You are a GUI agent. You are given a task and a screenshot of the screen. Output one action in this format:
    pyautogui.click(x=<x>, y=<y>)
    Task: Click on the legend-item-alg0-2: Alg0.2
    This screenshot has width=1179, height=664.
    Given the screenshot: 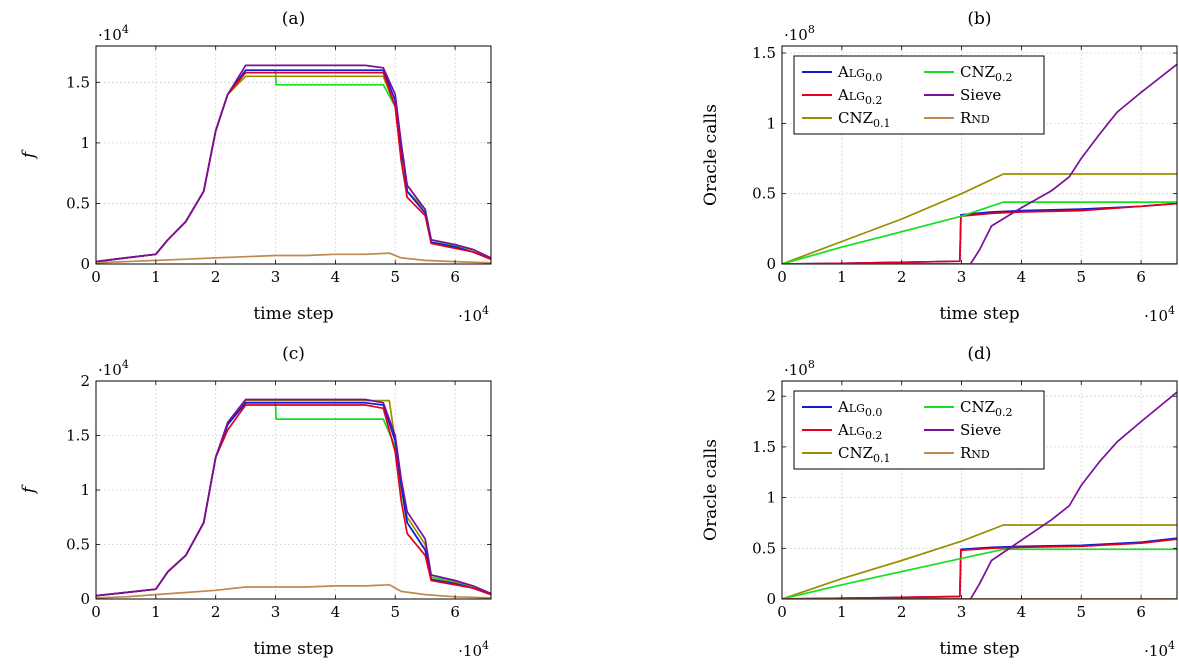 What is the action you would take?
    pyautogui.click(x=842, y=431)
    